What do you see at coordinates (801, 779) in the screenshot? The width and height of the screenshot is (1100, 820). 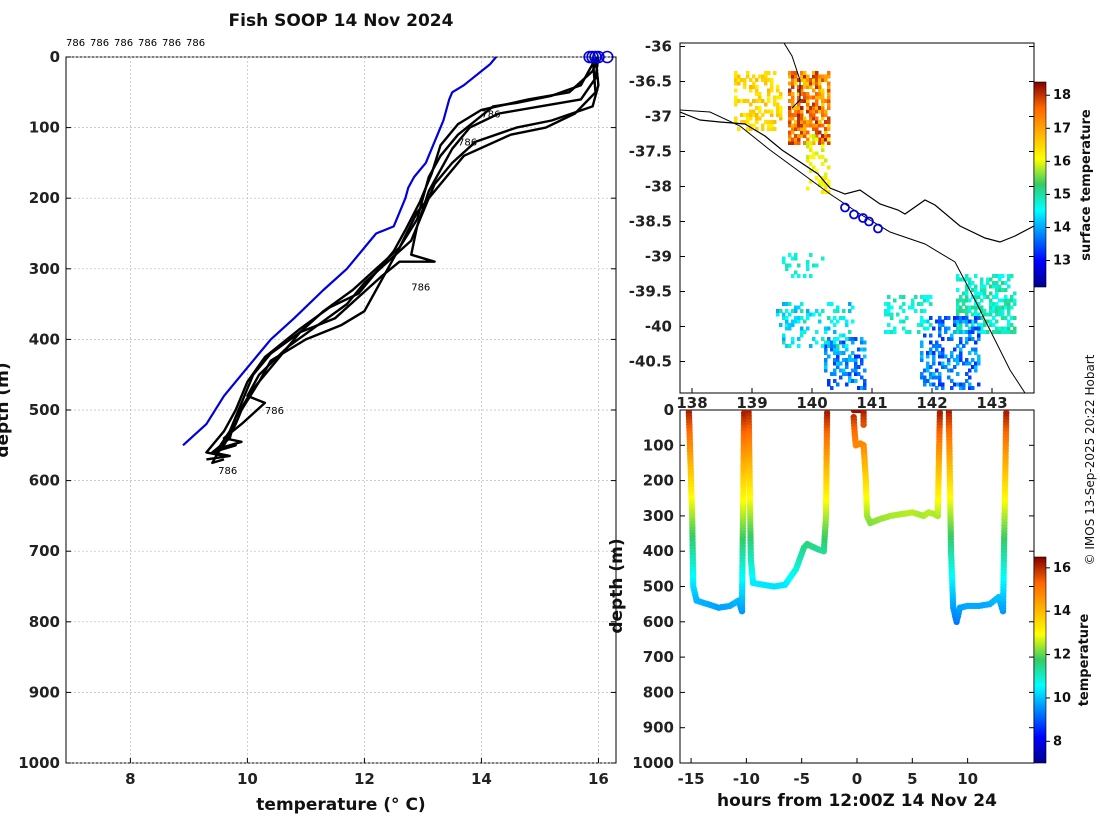 I see `timeseries-xtick-label: -5` at bounding box center [801, 779].